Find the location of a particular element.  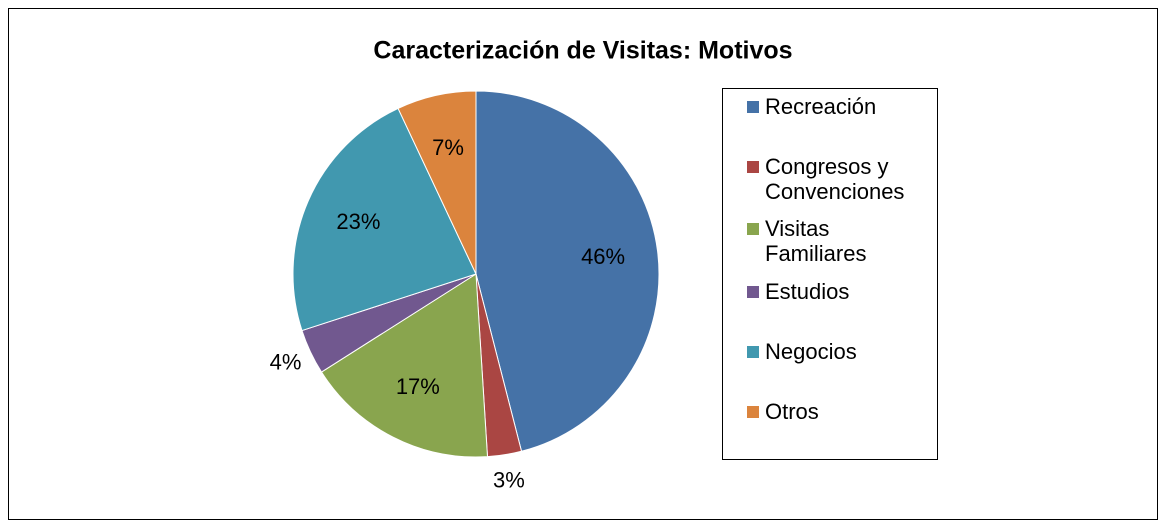

legend-item: Congresos y Convenciones is located at coordinates (842, 179).